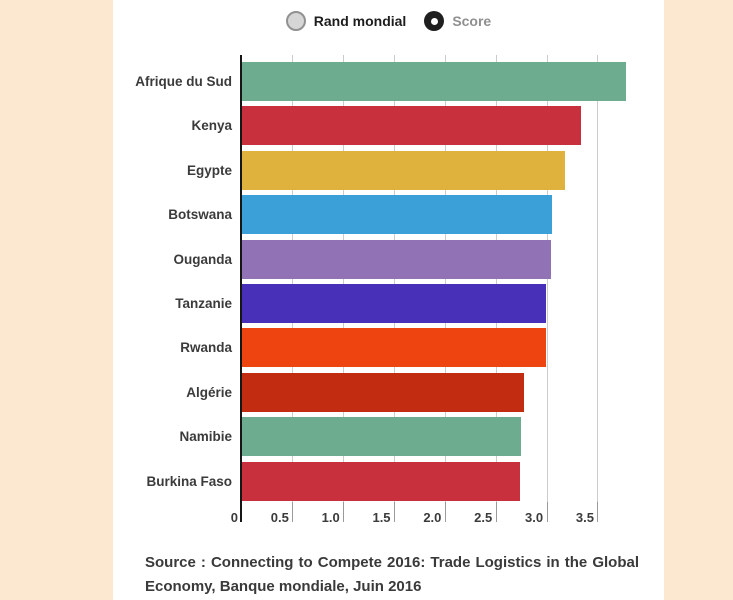  What do you see at coordinates (234, 517) in the screenshot?
I see `x-tick-label: 0` at bounding box center [234, 517].